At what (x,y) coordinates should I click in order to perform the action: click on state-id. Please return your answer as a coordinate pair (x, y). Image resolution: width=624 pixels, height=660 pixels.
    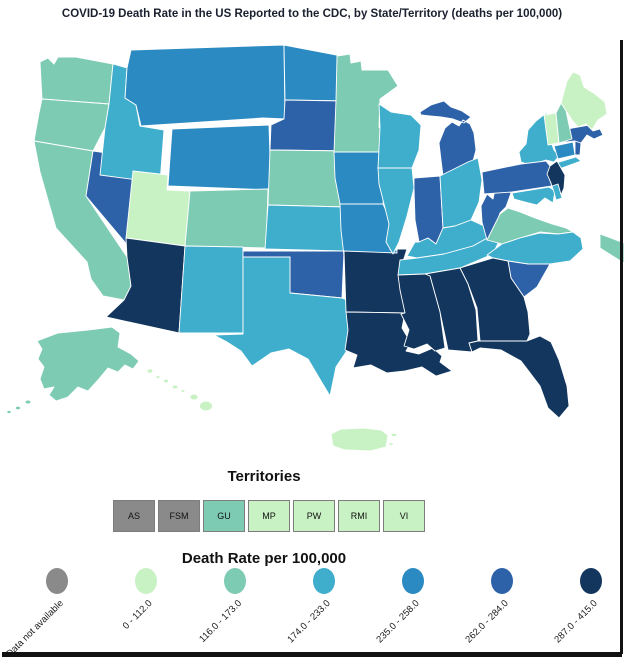
    Looking at the image, I should click on (132, 123).